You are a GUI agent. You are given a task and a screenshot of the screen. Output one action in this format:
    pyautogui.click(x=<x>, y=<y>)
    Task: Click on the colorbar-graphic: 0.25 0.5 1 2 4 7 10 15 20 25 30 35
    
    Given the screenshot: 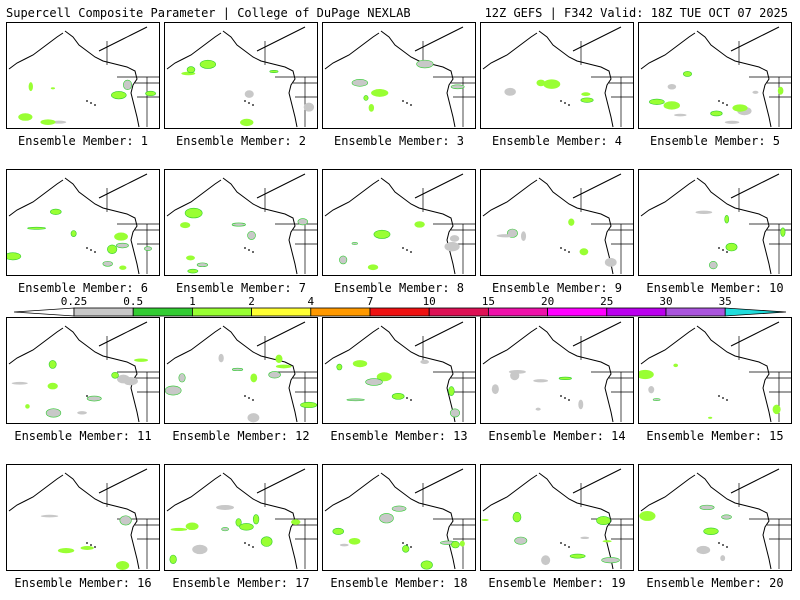 What is the action you would take?
    pyautogui.click(x=400, y=306)
    